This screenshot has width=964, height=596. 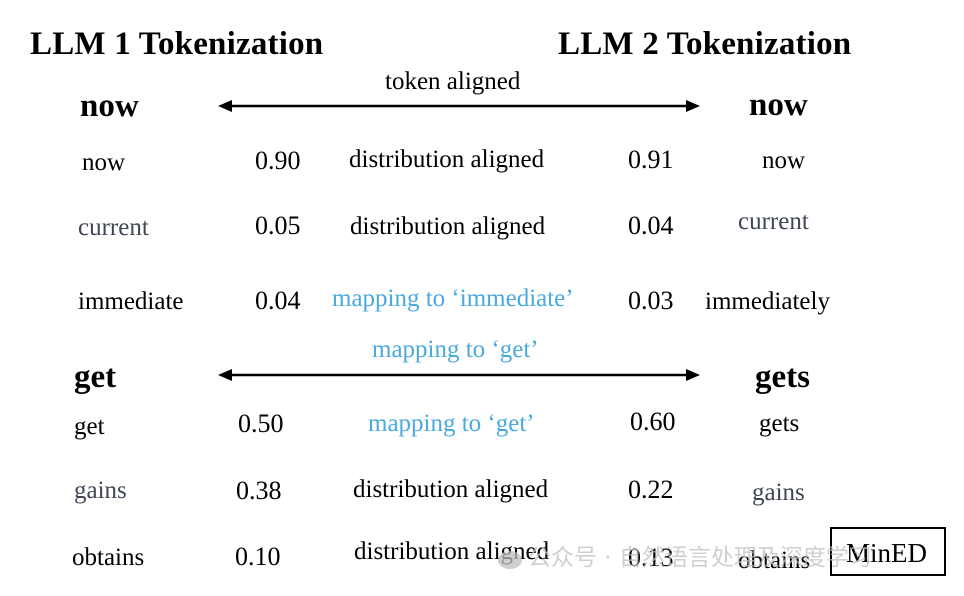 I want to click on right-anchor-now: now, so click(x=778, y=105).